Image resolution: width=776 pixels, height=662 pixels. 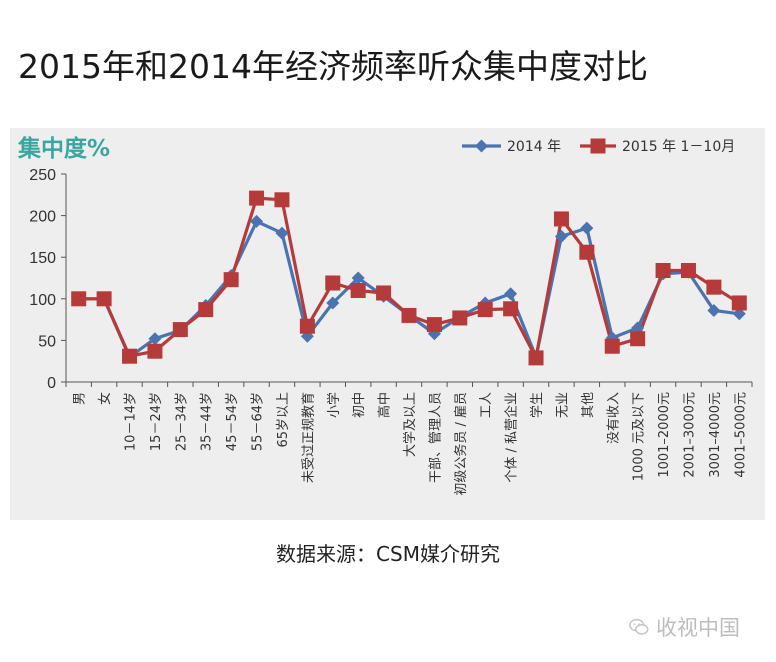 What do you see at coordinates (512, 437) in the screenshot?
I see `x-tick-label: 个体 / 私营企业` at bounding box center [512, 437].